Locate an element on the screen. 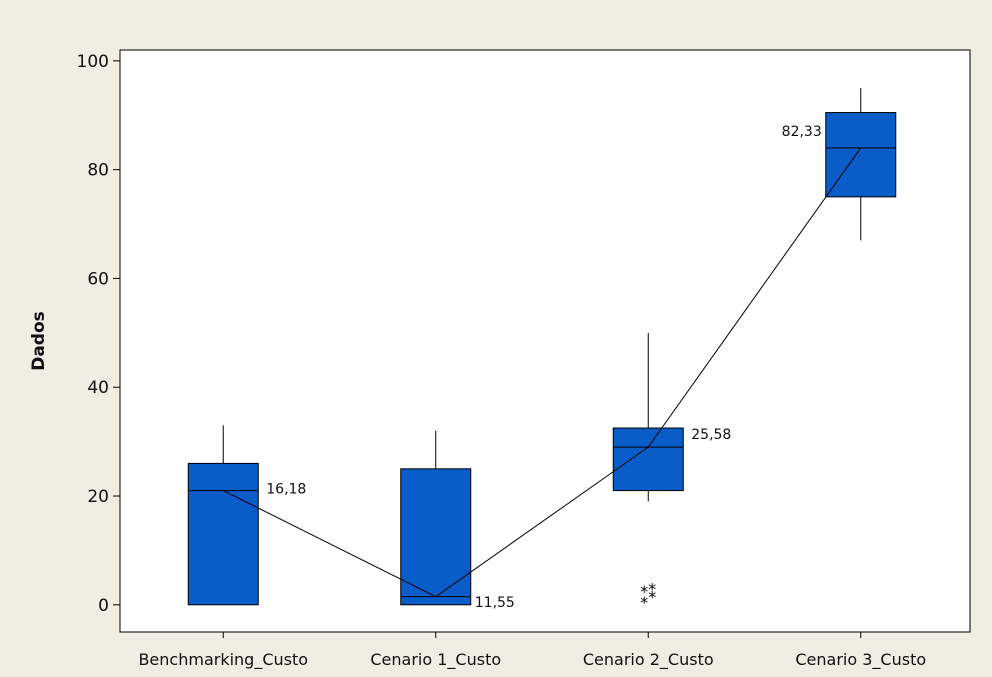  y-axis: 0 20 40 60 80 100 is located at coordinates (98, 334).